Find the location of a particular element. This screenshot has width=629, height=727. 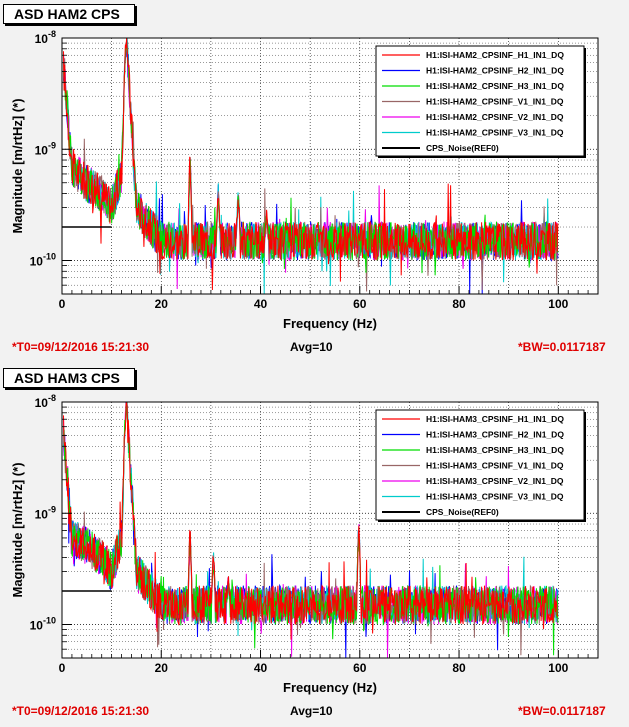

legend-label: H1:ISI-HAM3_CPSINF_V1_IN1_DQ is located at coordinates (495, 466).